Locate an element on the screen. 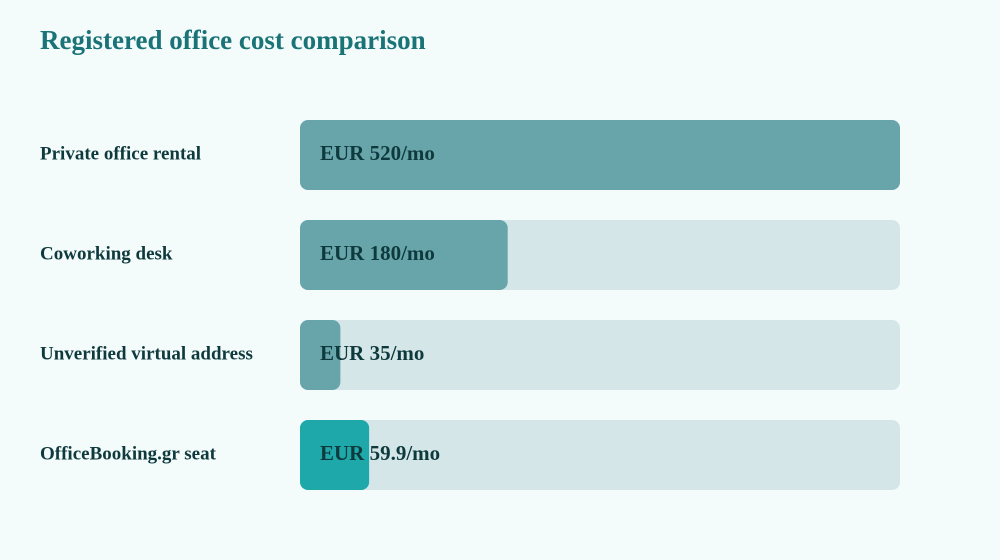 The width and height of the screenshot is (1000, 560). value-label: EUR 35/mo is located at coordinates (372, 353).